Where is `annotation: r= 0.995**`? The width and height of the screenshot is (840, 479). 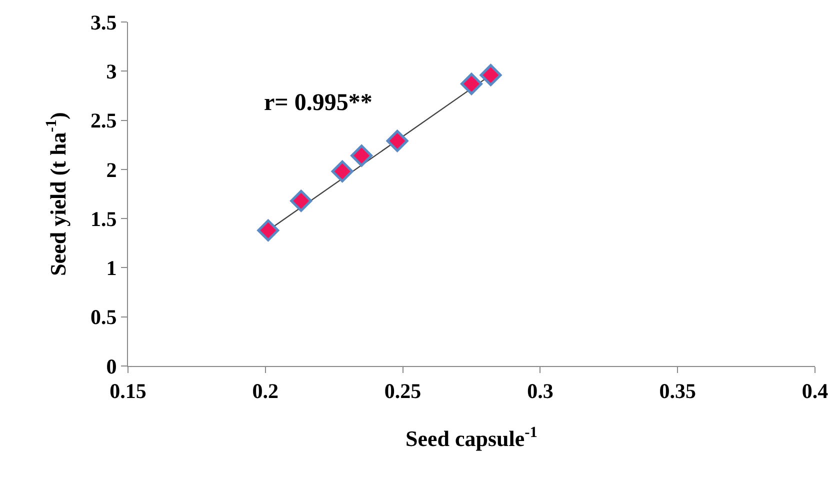 annotation: r= 0.995** is located at coordinates (318, 103).